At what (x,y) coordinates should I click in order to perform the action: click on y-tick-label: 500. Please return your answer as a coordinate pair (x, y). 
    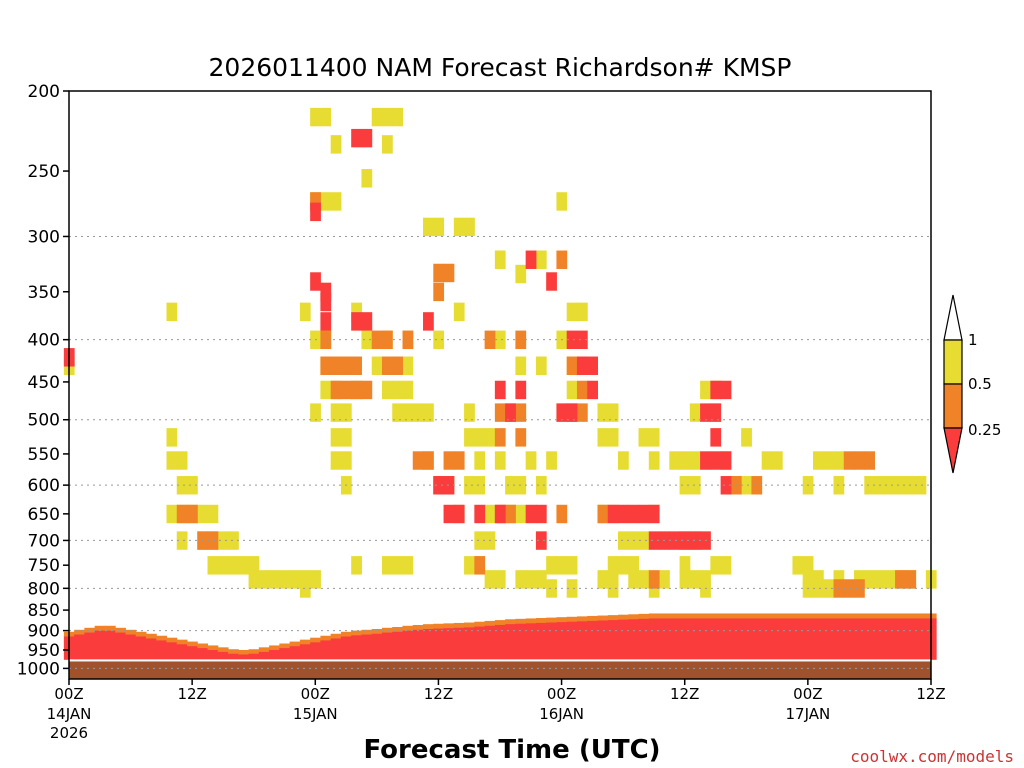
    Looking at the image, I should click on (44, 421).